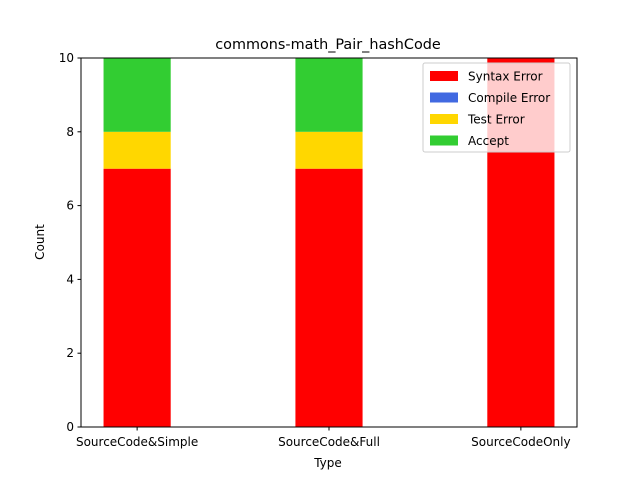 This screenshot has height=480, width=640. What do you see at coordinates (137, 442) in the screenshot?
I see `x-tick-label: SourceCode&Simple` at bounding box center [137, 442].